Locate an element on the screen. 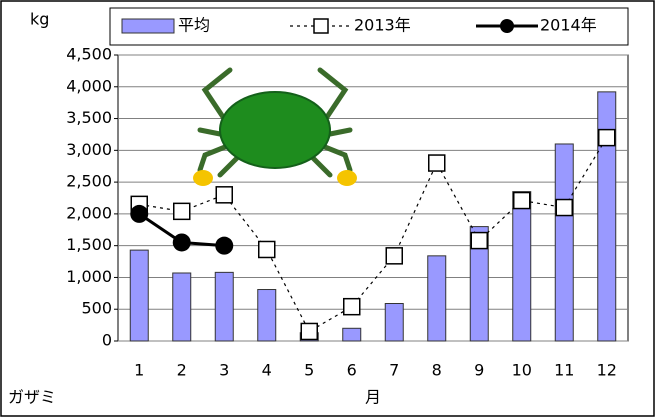  x-tick-label: 5 is located at coordinates (309, 370).